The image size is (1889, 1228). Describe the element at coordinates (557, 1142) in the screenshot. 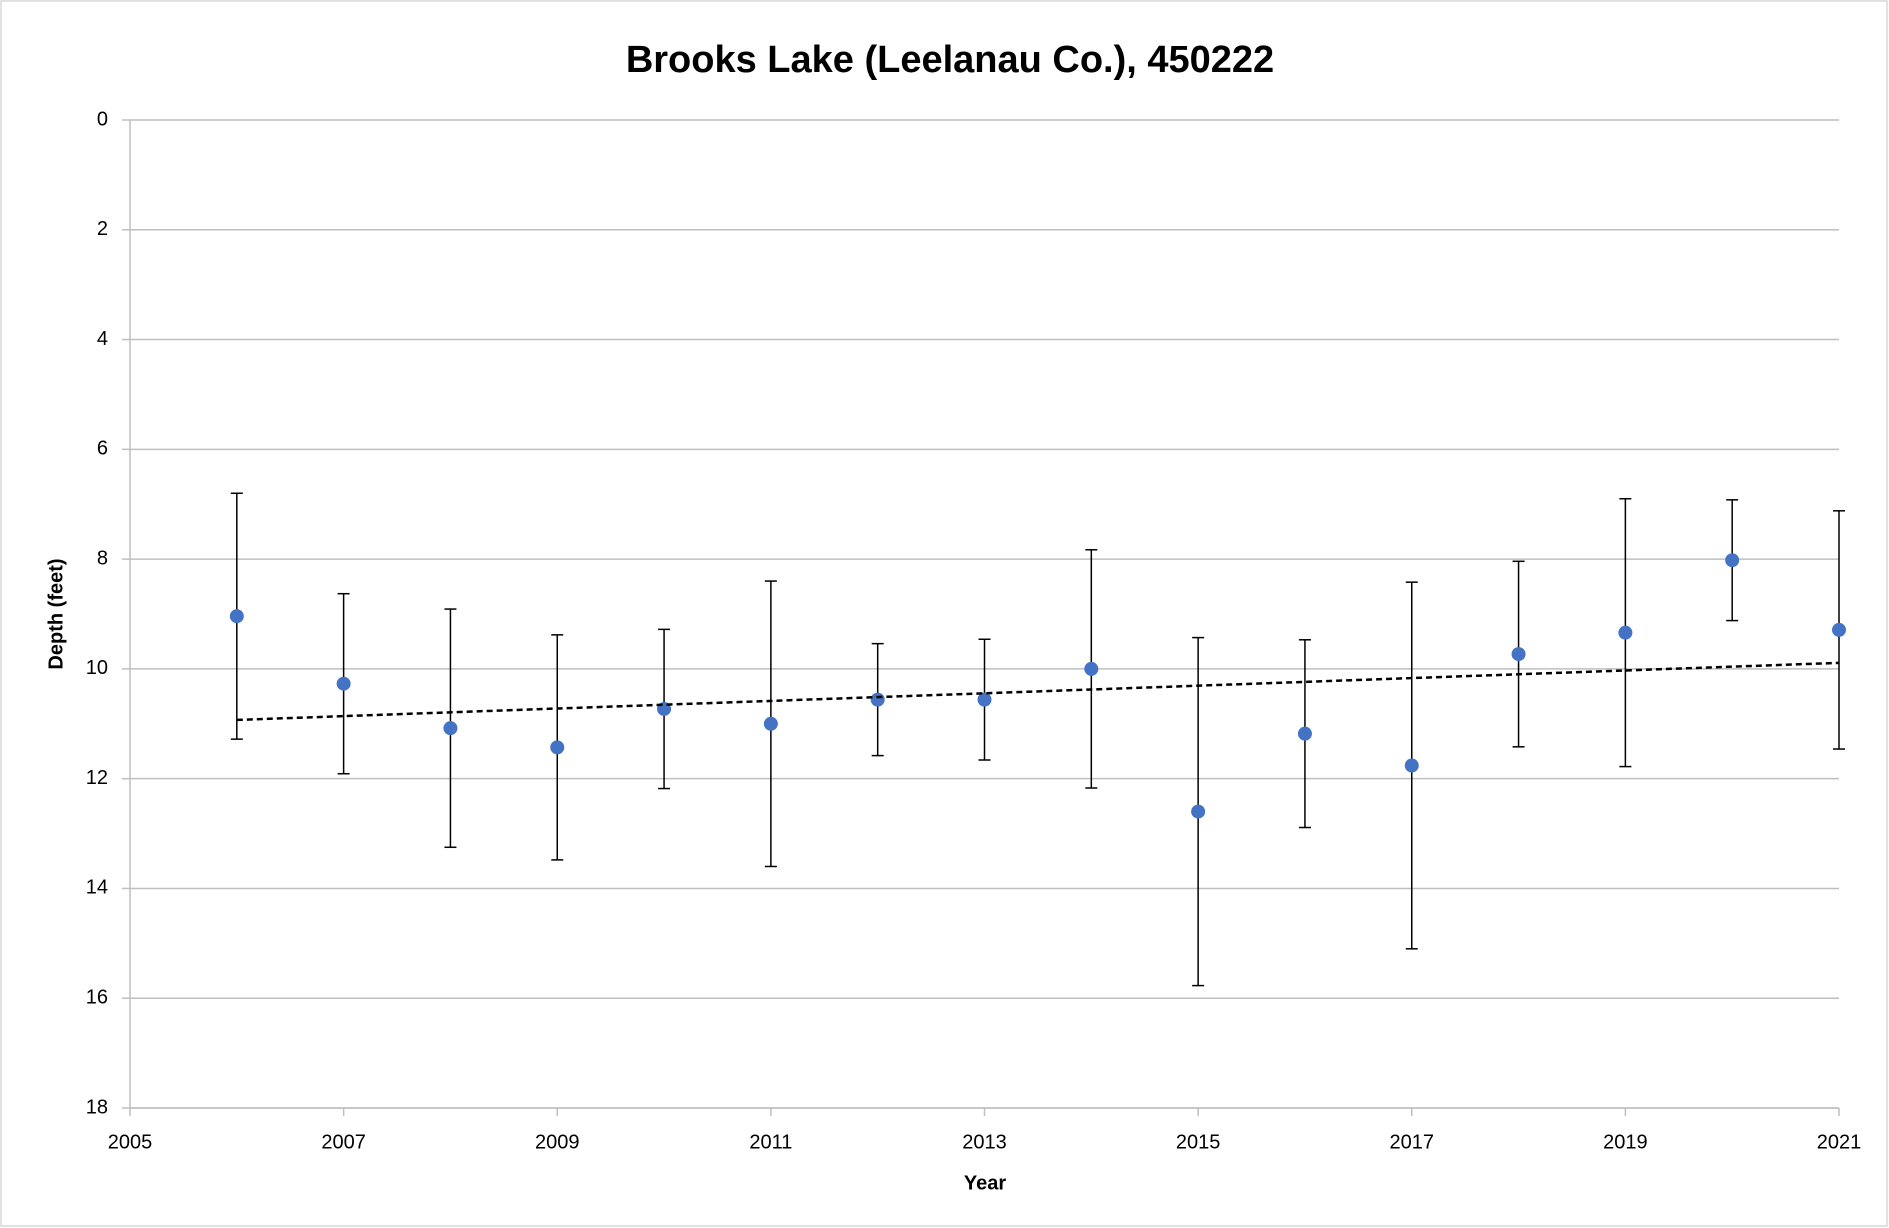

I see `x-tick-label: 2009` at that location.